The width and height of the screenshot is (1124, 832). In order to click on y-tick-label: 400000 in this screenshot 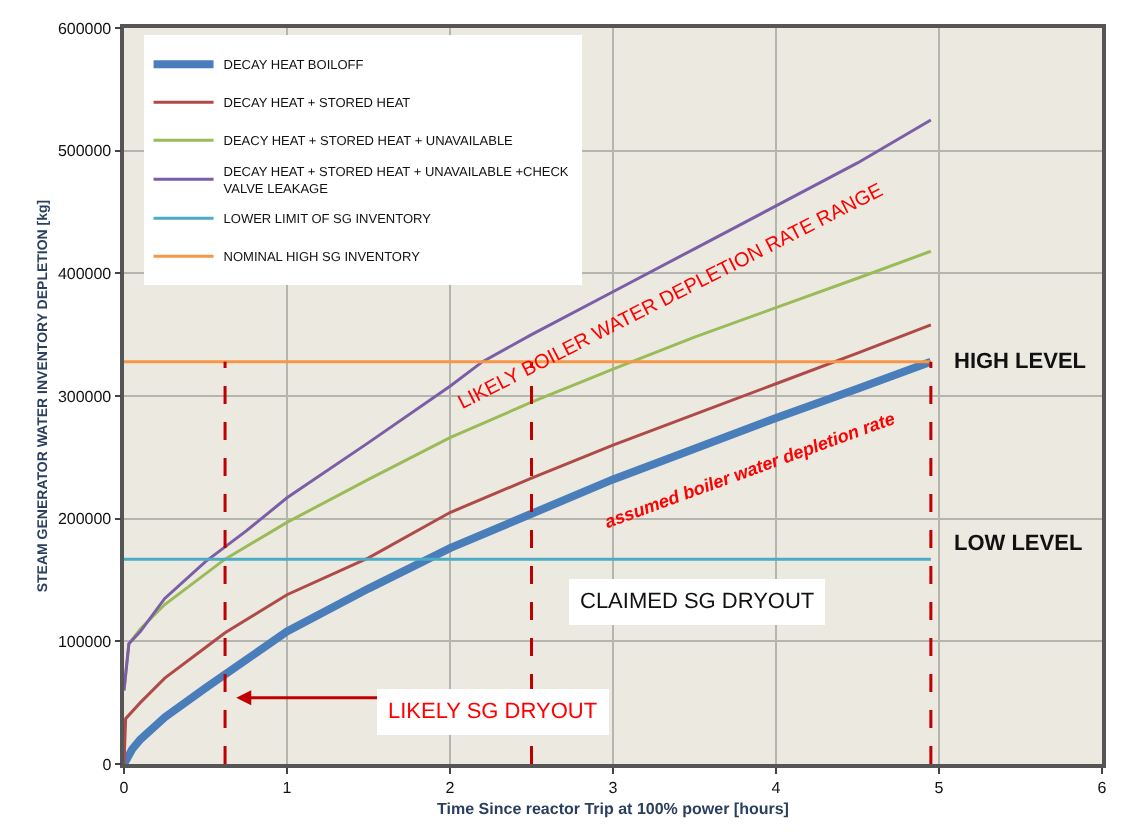, I will do `click(85, 273)`.